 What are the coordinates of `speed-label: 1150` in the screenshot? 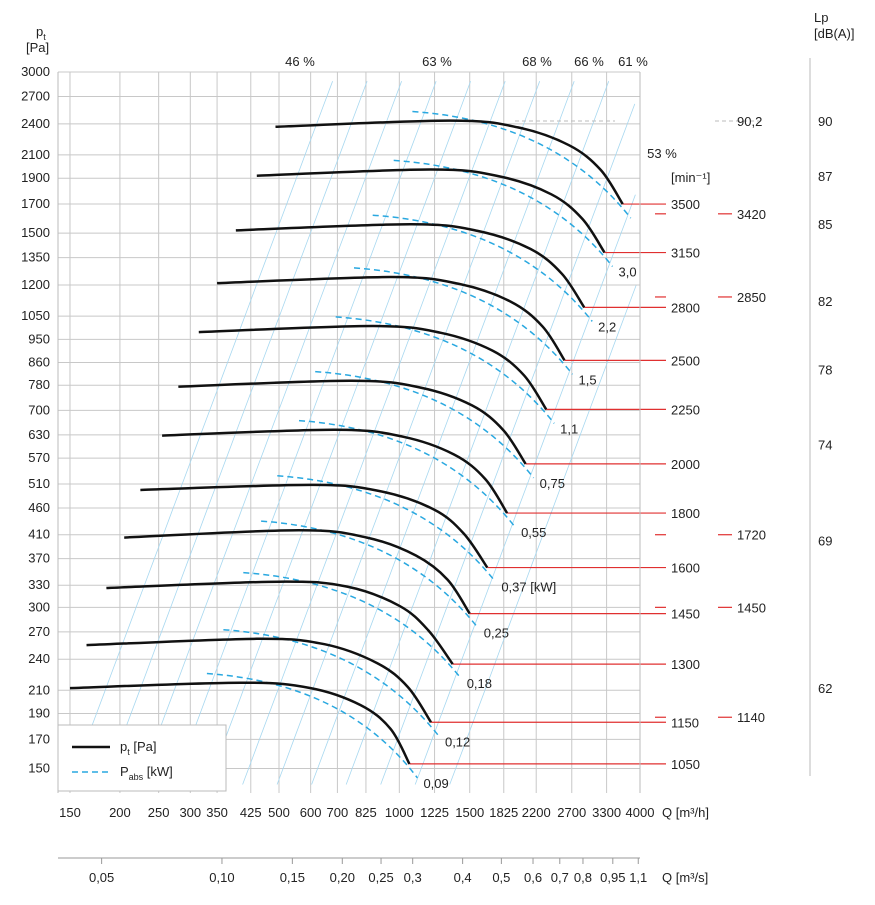 It's located at (685, 722).